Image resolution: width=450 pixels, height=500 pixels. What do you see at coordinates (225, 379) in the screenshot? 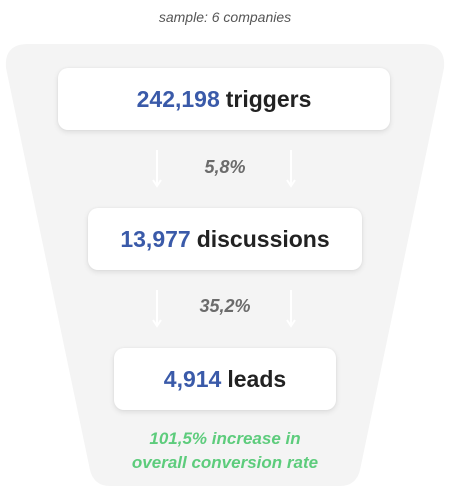
I see `stage-card-leads: 4,914 leads` at bounding box center [225, 379].